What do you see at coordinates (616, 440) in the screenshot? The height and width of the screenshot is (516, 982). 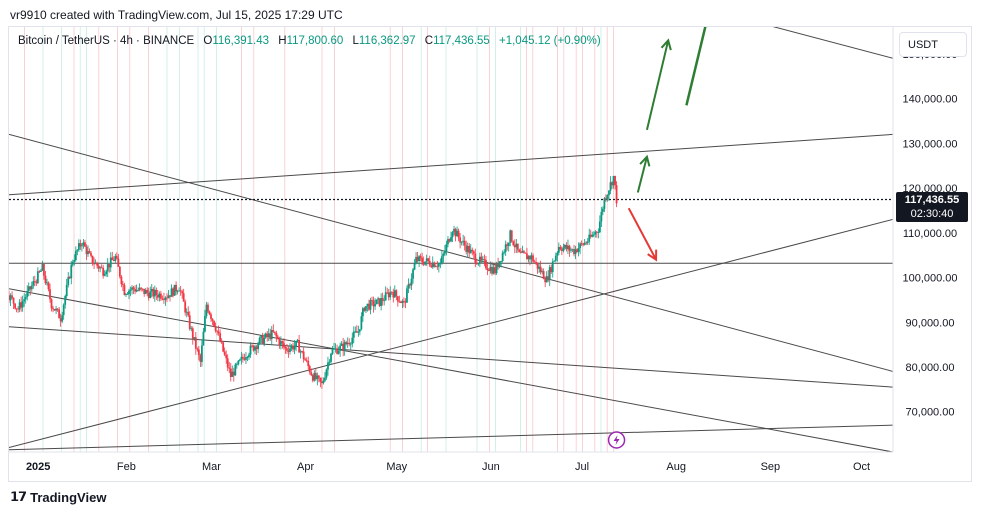 I see `lightning-bolt-glyph` at bounding box center [616, 440].